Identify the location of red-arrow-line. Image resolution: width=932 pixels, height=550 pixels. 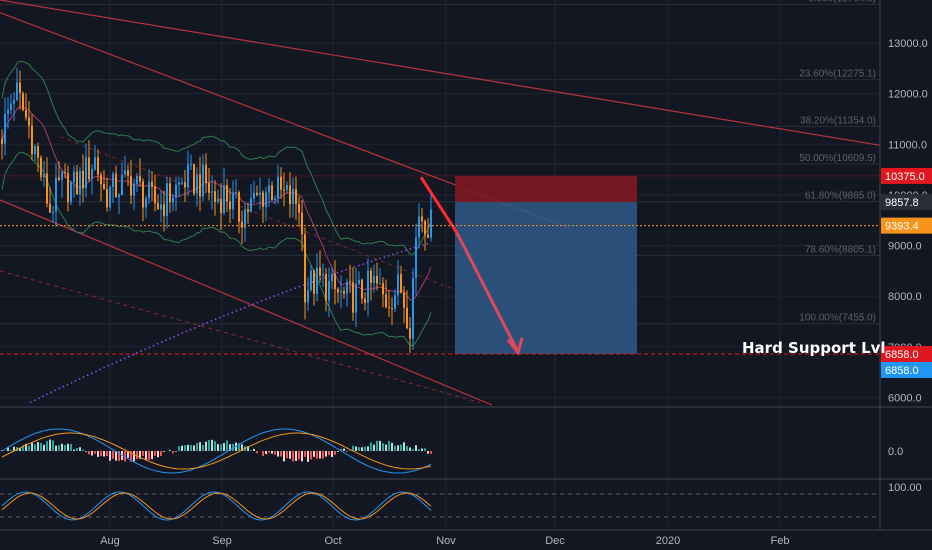
(439, 205).